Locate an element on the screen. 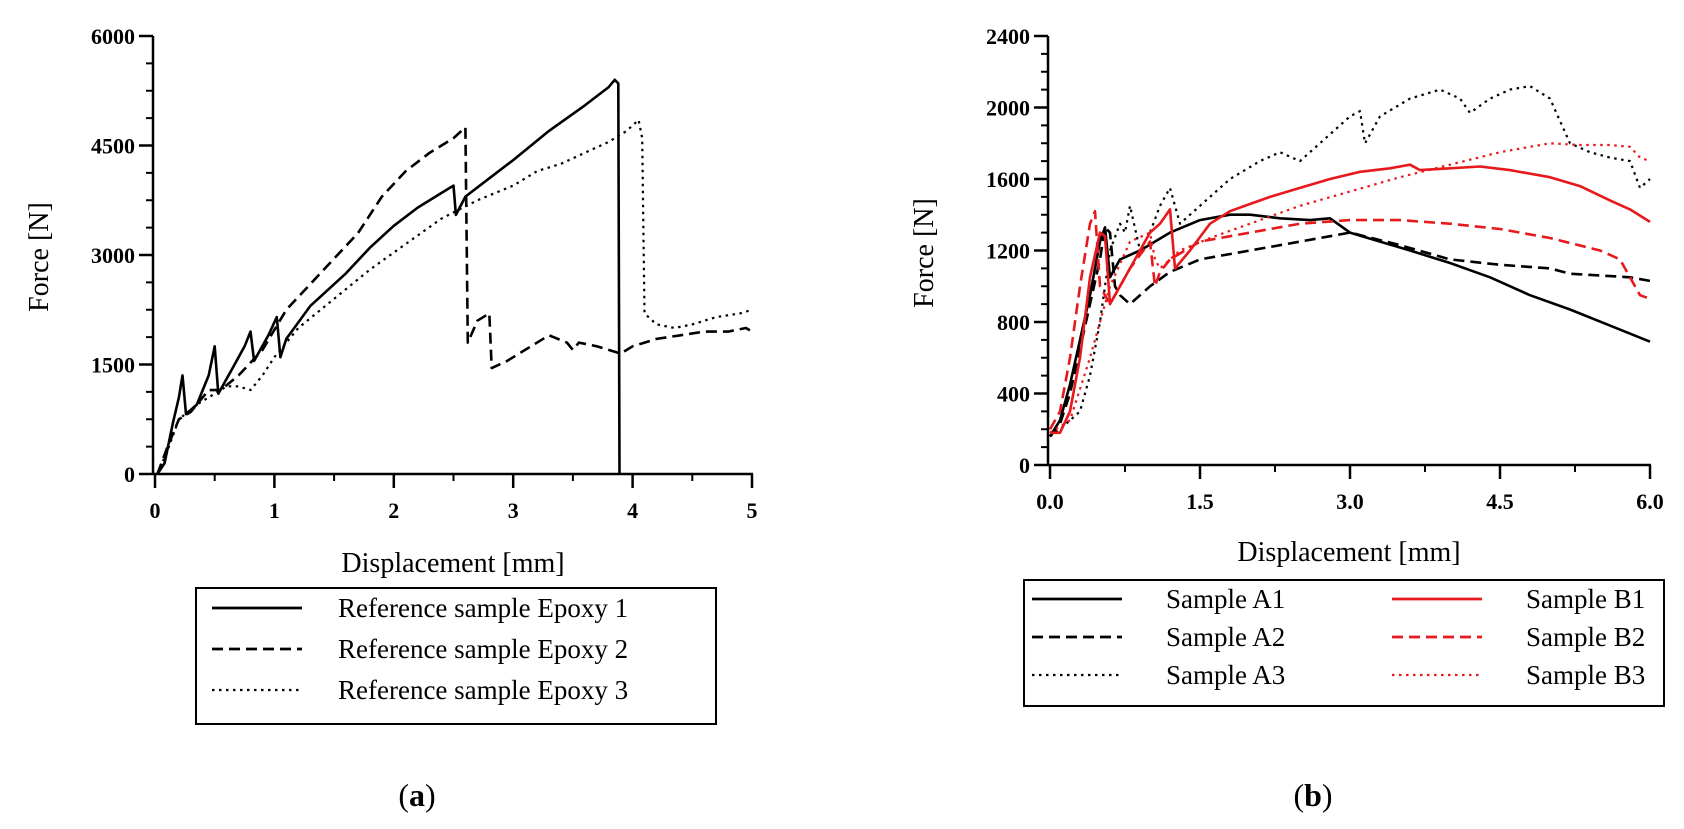  legend-label-b-3: Sample A3 is located at coordinates (1225, 675).